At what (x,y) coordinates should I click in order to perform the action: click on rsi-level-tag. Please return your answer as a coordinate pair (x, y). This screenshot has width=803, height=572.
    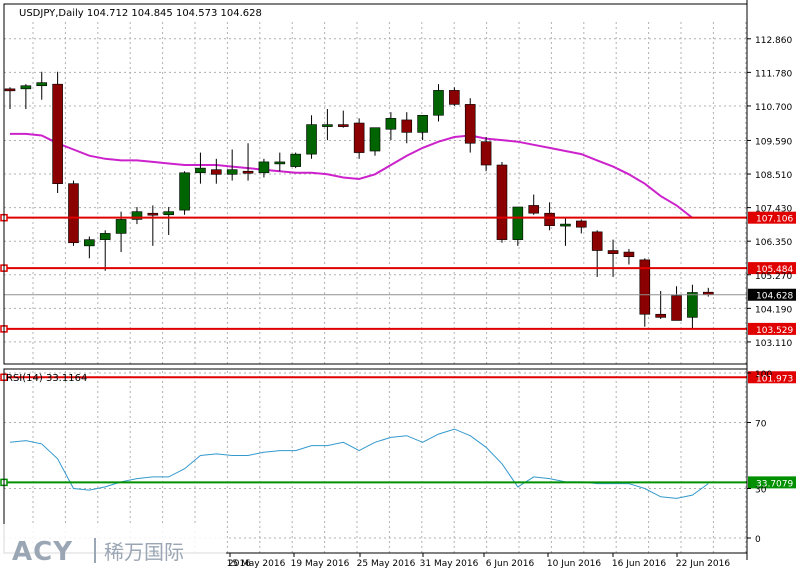
    Looking at the image, I should click on (772, 482).